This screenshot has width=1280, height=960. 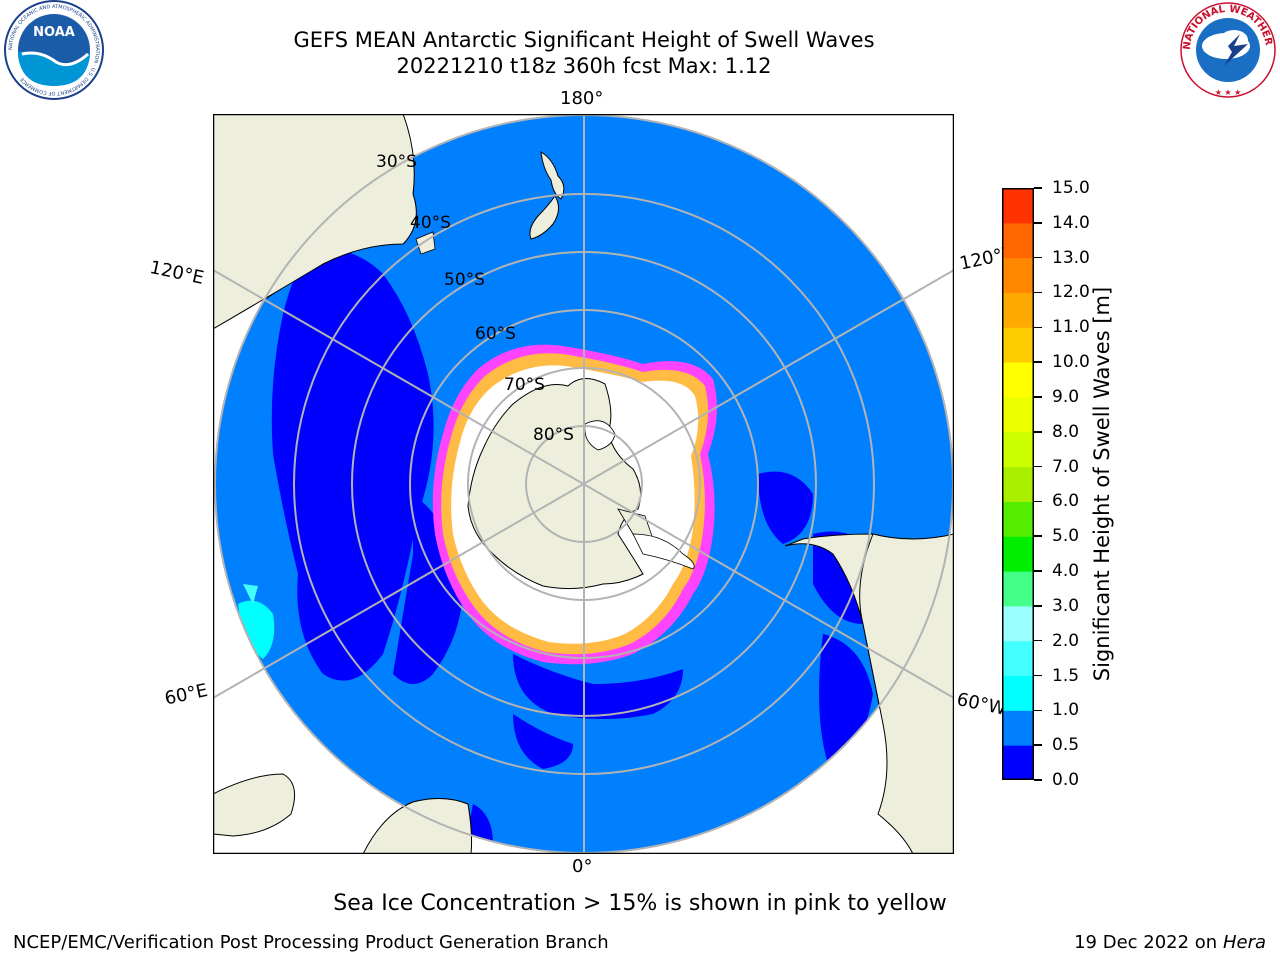 What do you see at coordinates (1146, 942) in the screenshot?
I see `footer-date-text: 19 Dec 2022 on` at bounding box center [1146, 942].